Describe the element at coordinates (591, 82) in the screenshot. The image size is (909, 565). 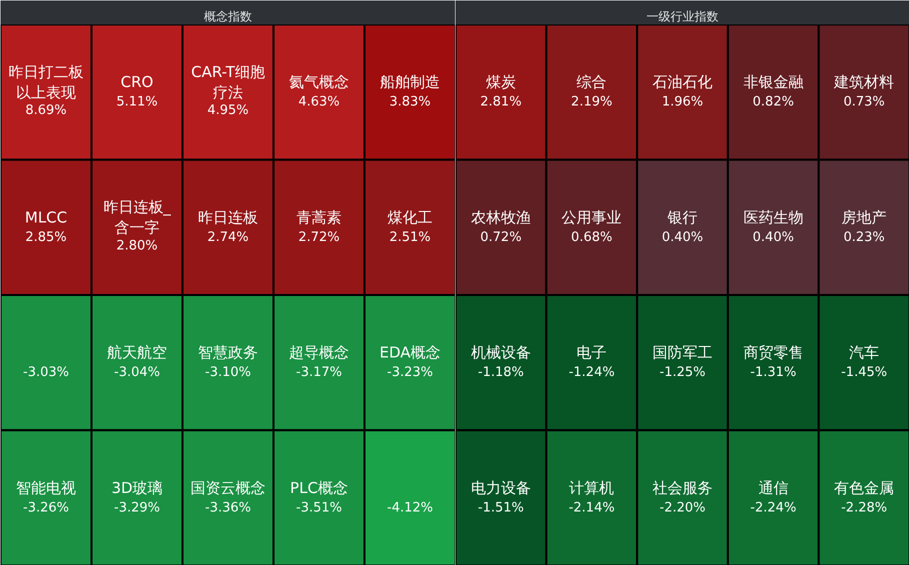
I see `category-label: 综合` at that location.